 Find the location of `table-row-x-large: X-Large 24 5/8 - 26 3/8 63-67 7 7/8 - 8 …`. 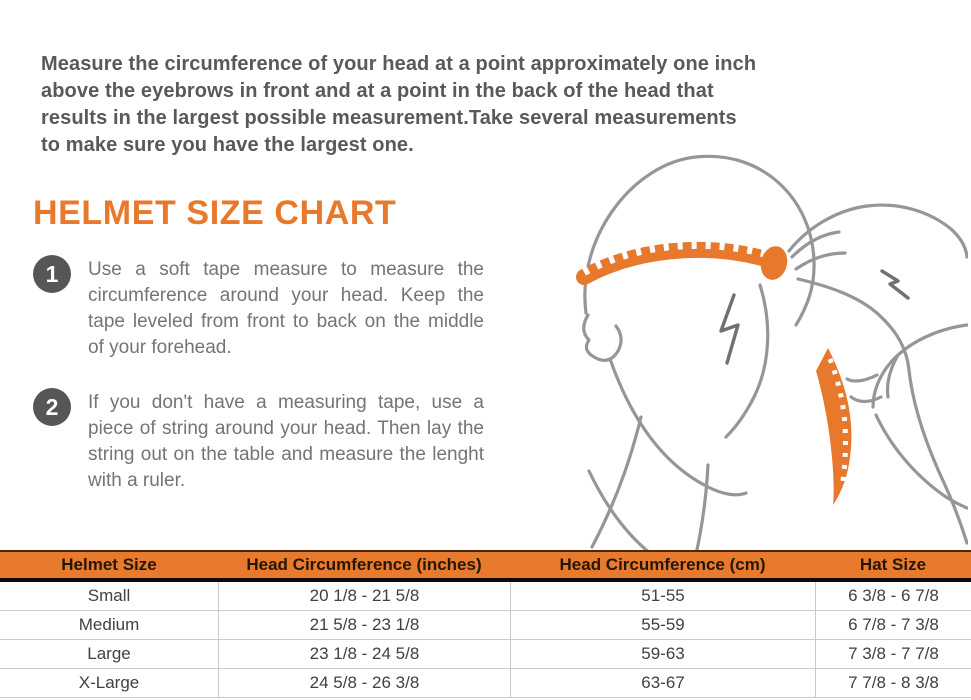

table-row-x-large: X-Large 24 5/8 - 26 3/8 63-67 7 7/8 - 8 … is located at coordinates (485, 683).